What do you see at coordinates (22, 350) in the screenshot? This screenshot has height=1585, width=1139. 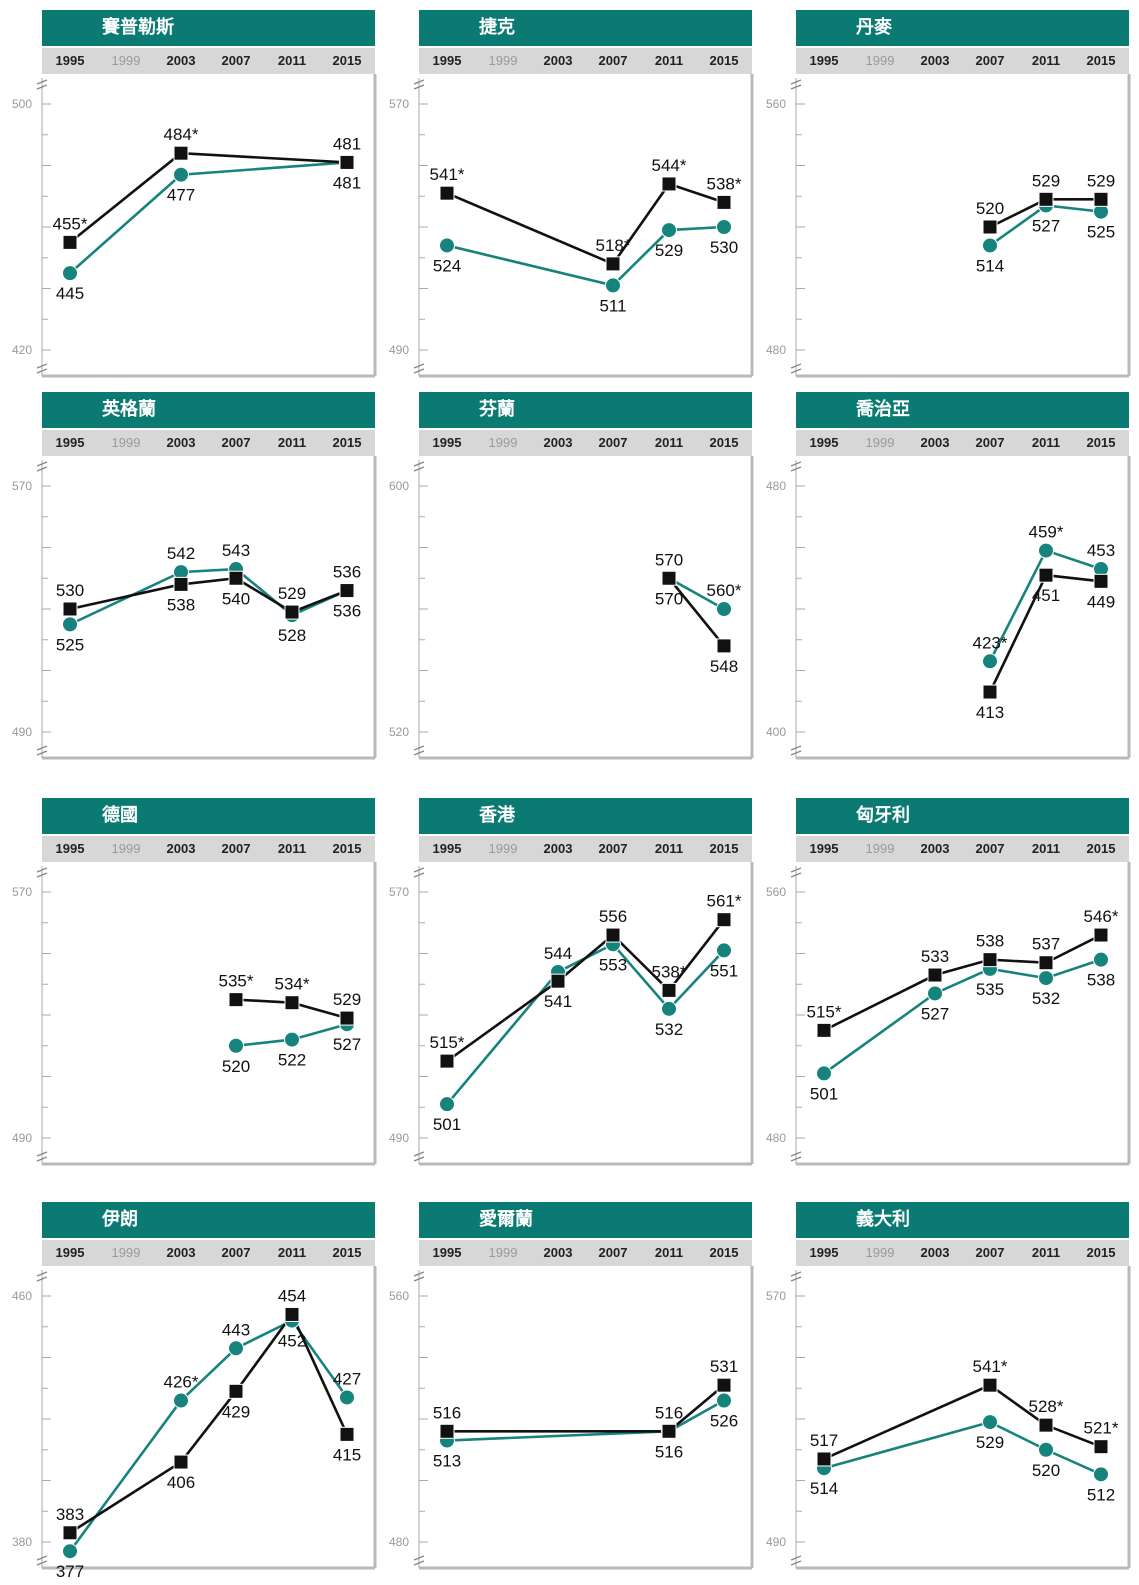 I see `y-tick-label: 420` at bounding box center [22, 350].